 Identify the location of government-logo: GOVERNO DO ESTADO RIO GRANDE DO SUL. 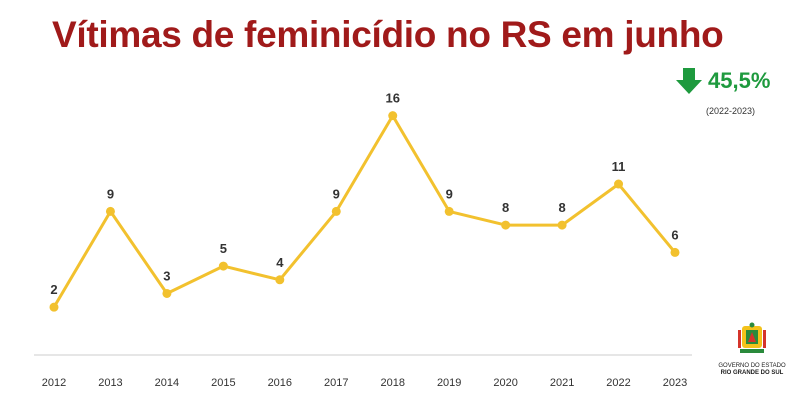
(752, 349).